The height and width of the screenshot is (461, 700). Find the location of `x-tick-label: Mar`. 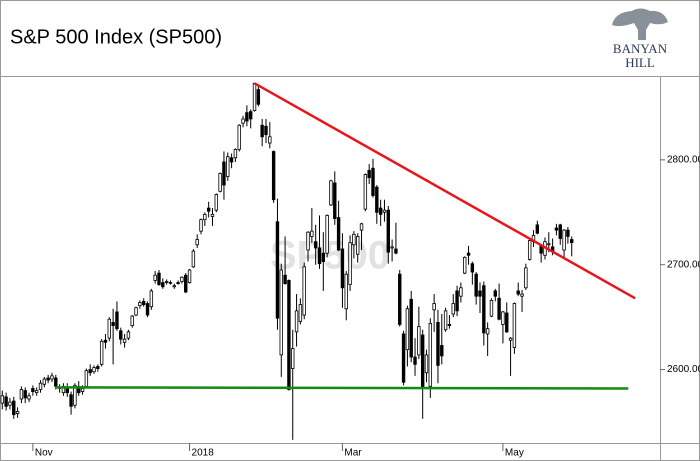

x-tick-label: Mar is located at coordinates (353, 453).